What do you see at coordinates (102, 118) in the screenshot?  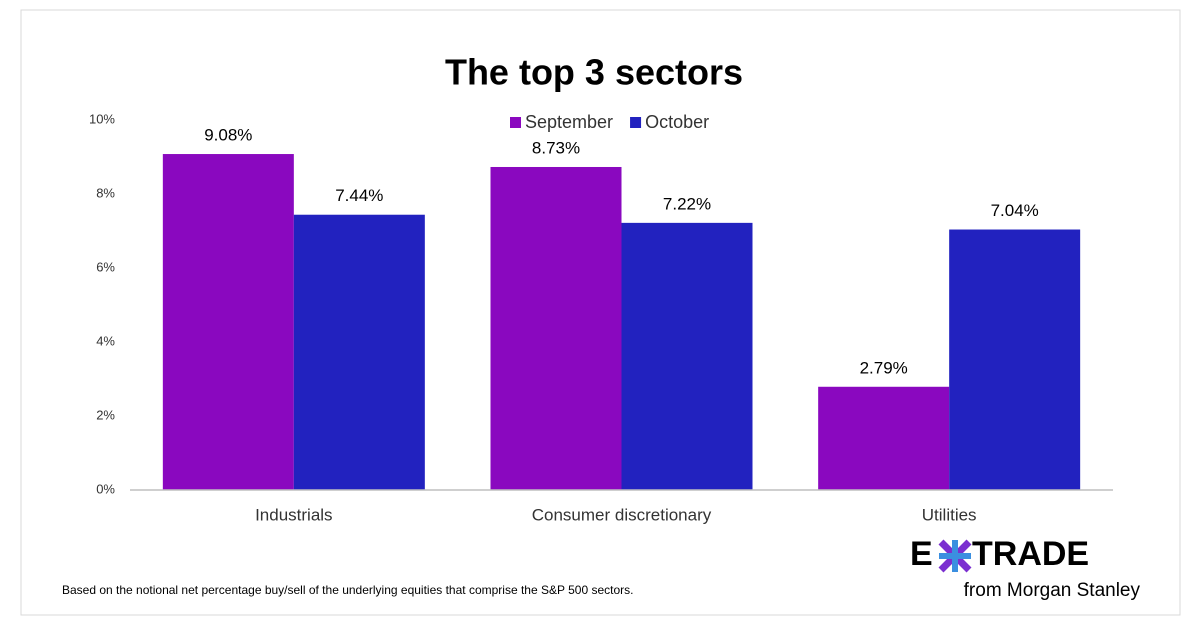 I see `y-tick-label: 10%` at bounding box center [102, 118].